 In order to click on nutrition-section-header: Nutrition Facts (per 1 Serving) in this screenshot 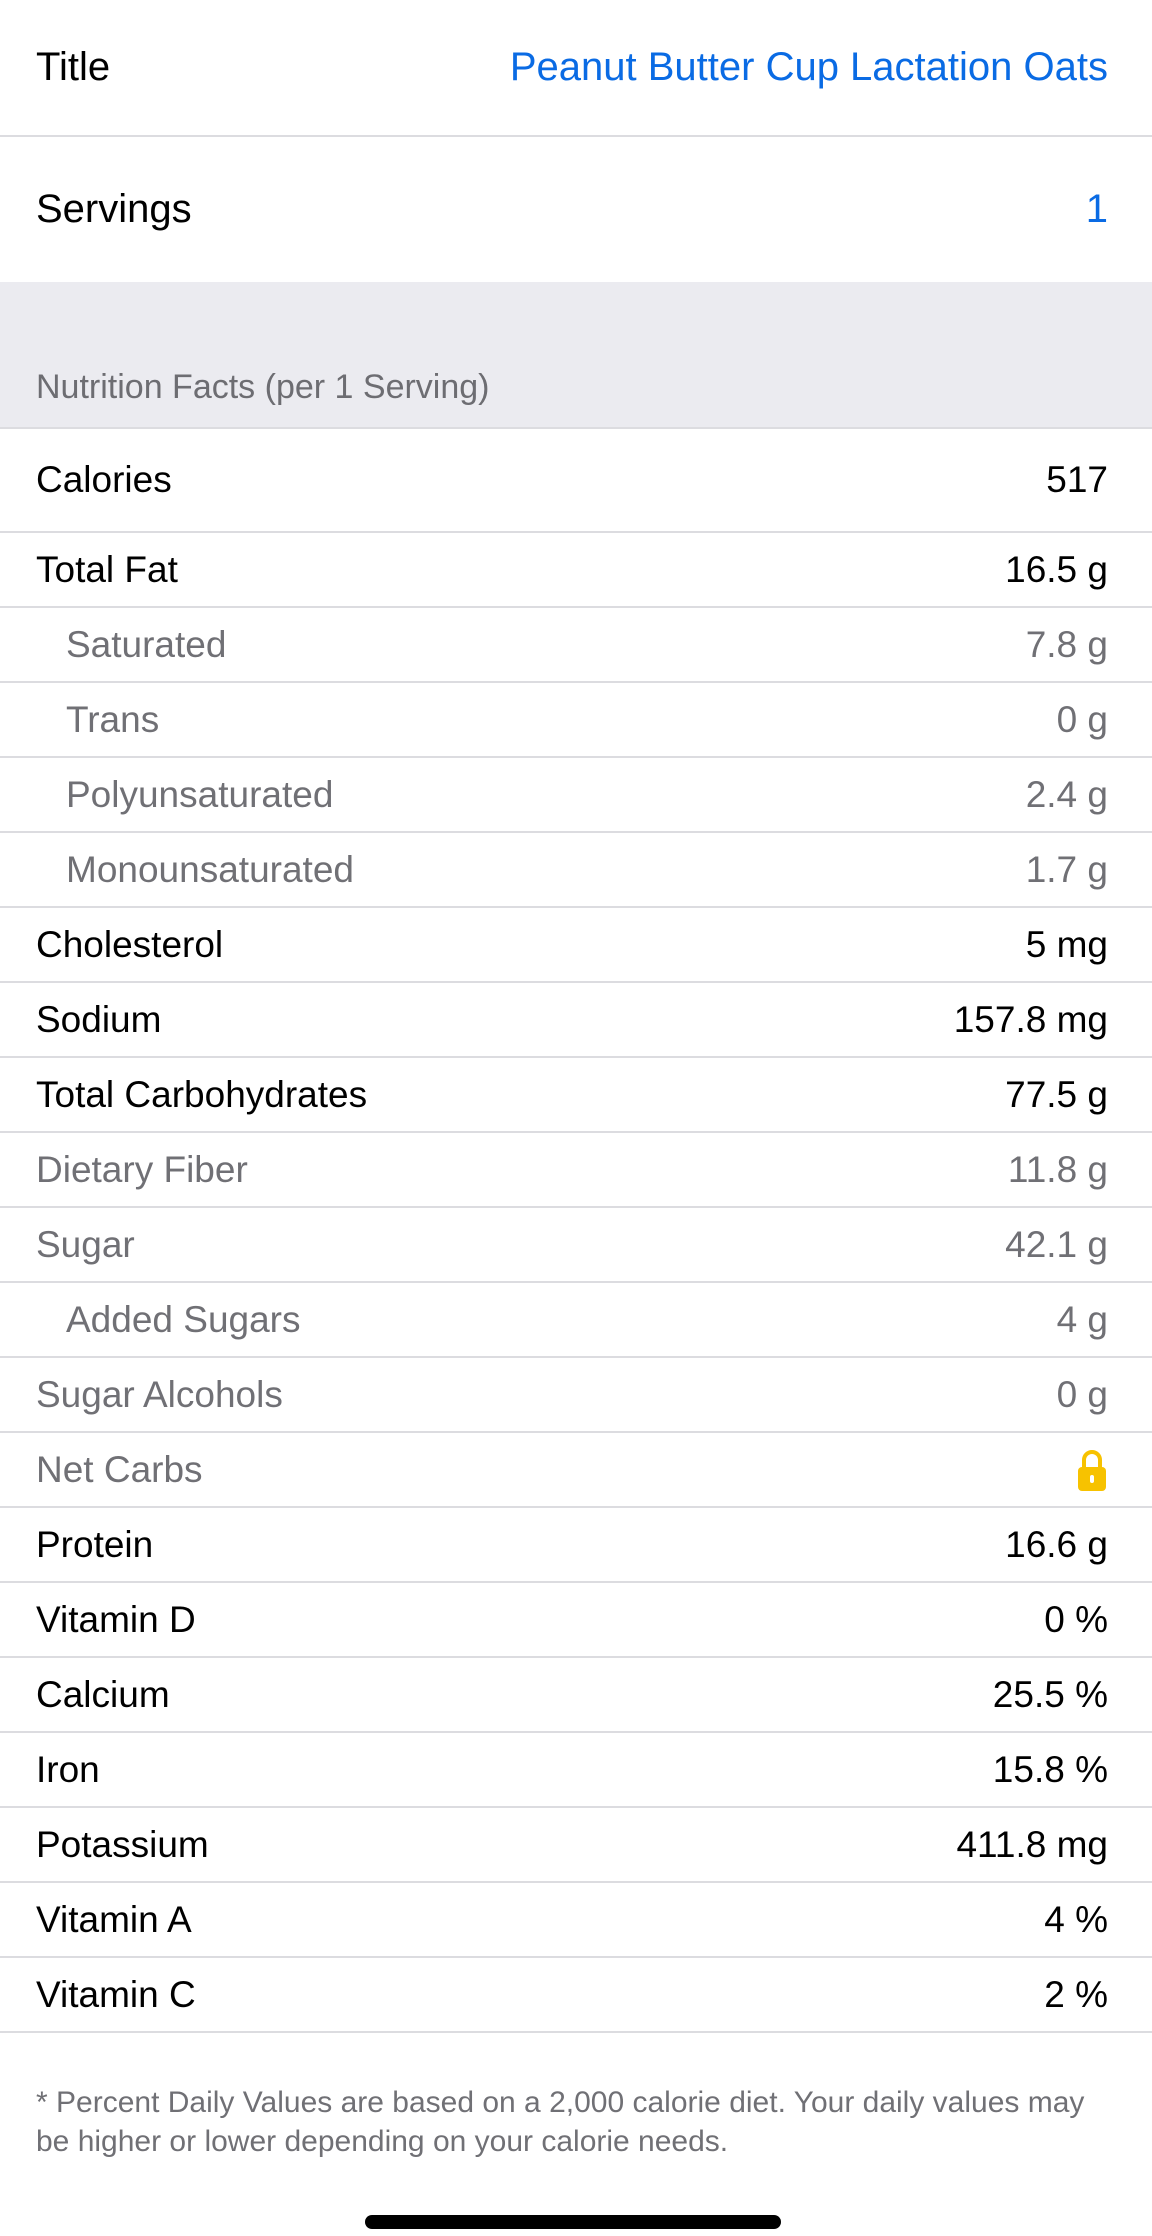, I will do `click(576, 355)`.